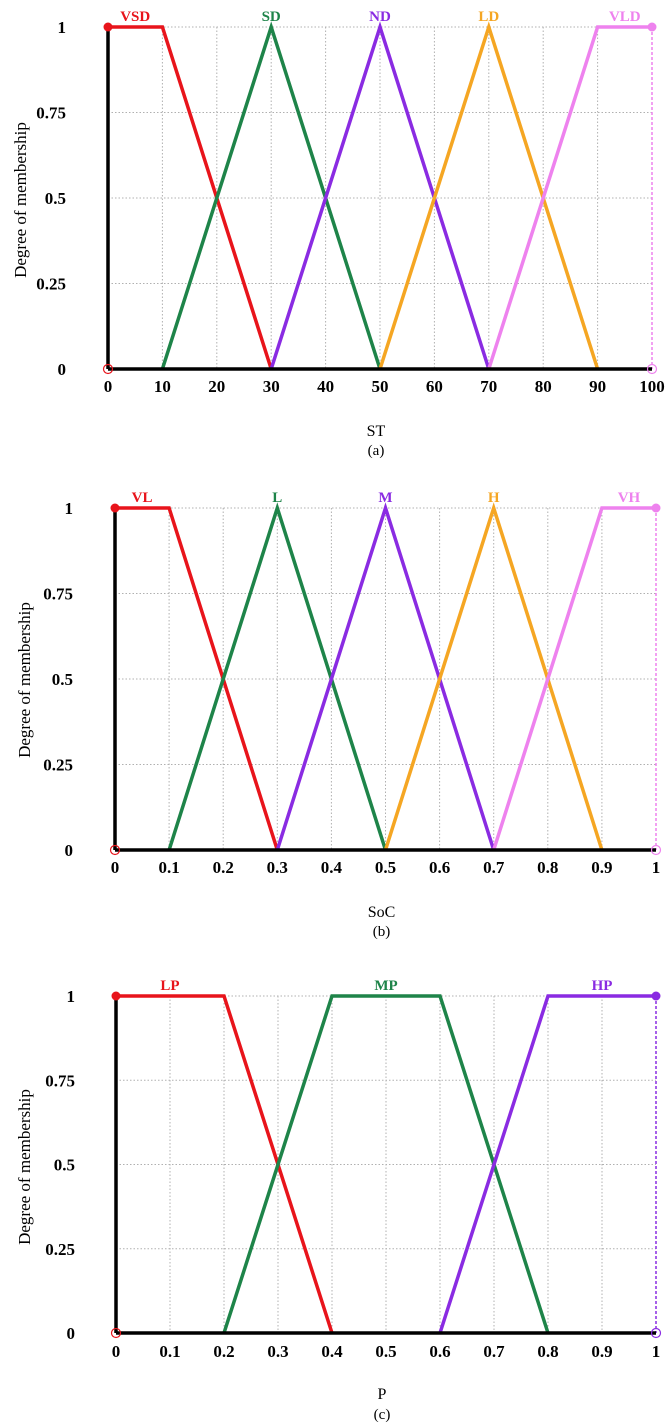 This screenshot has width=669, height=1425. What do you see at coordinates (277, 498) in the screenshot?
I see `mf-label-l: L` at bounding box center [277, 498].